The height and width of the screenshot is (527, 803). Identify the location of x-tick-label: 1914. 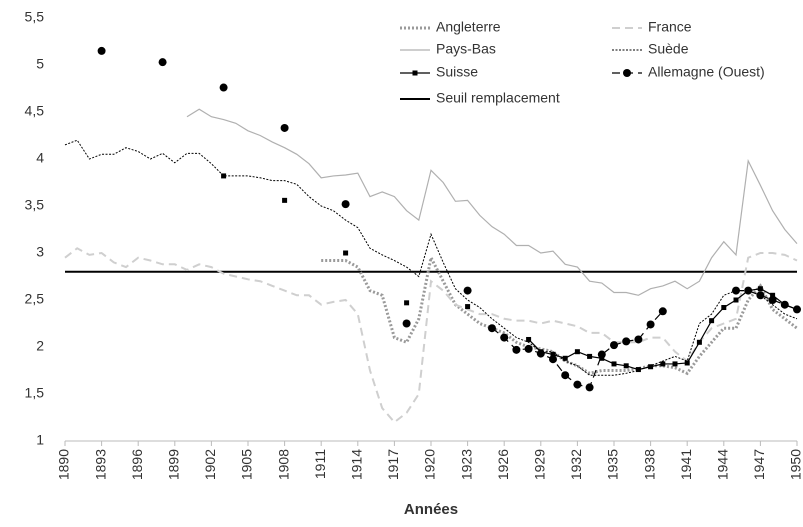
(357, 464).